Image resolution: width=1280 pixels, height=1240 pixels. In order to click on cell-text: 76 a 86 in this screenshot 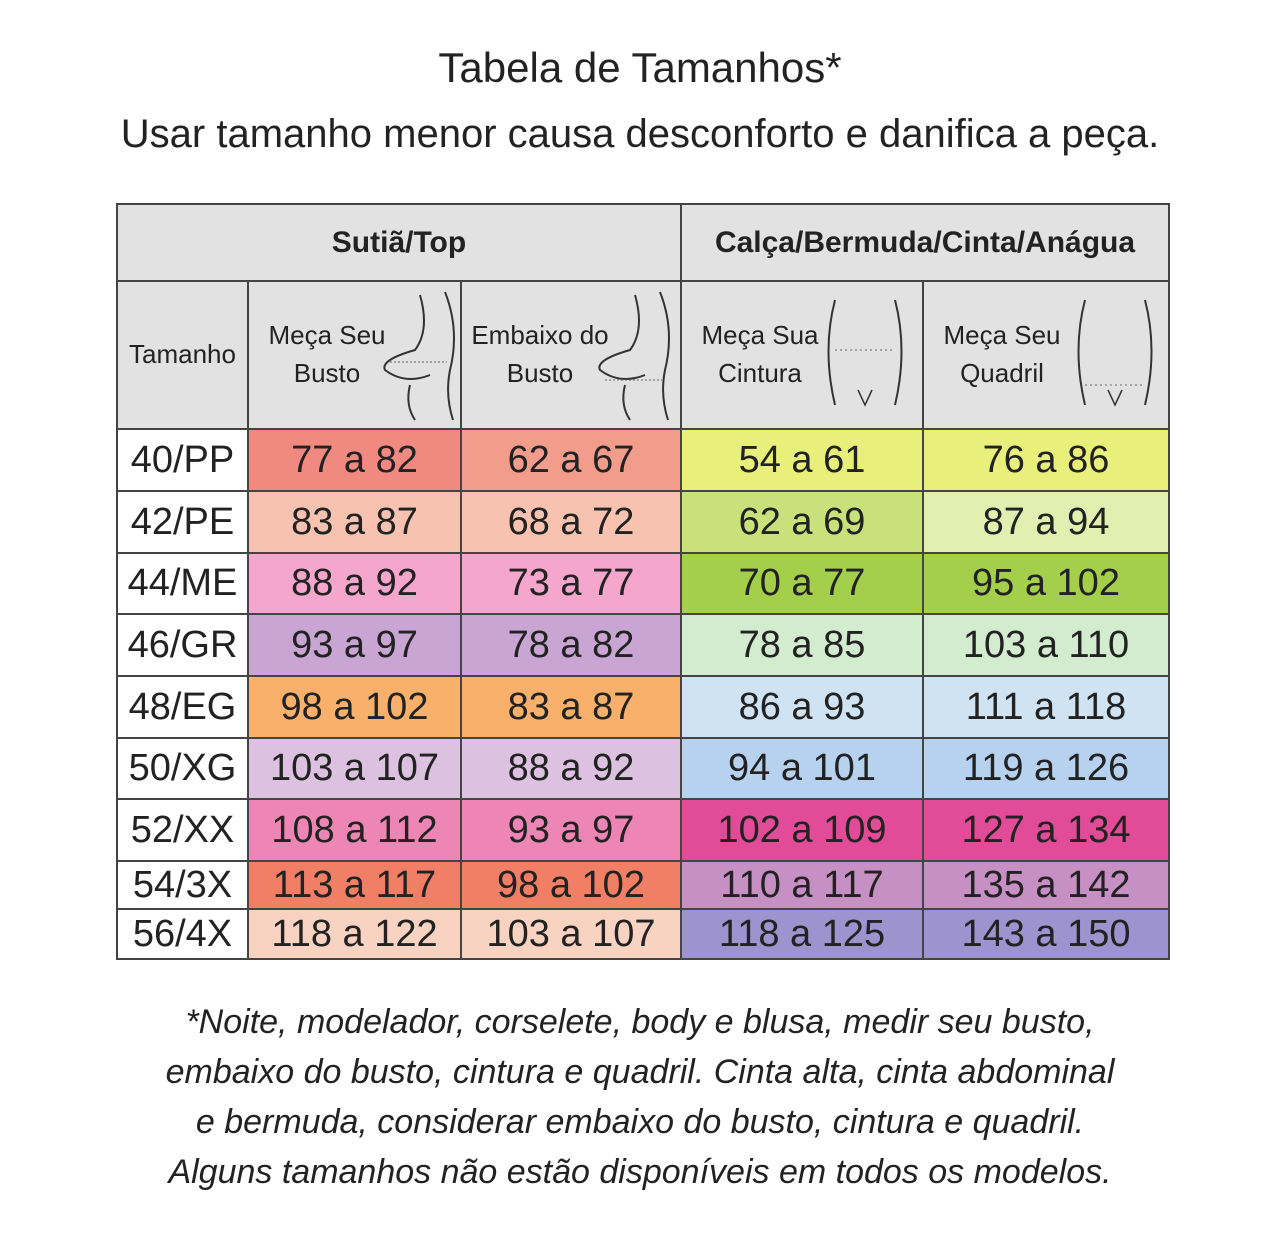, I will do `click(1046, 459)`.